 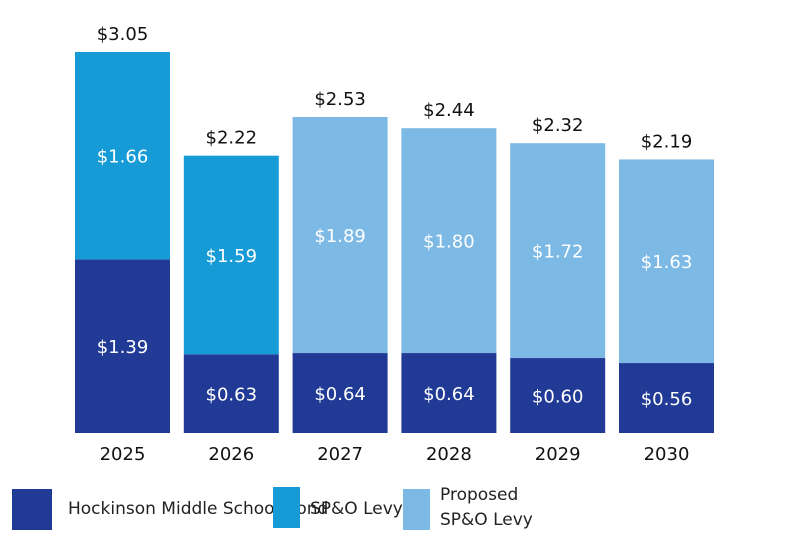 I want to click on bar-value-label: $1.89, so click(x=340, y=236).